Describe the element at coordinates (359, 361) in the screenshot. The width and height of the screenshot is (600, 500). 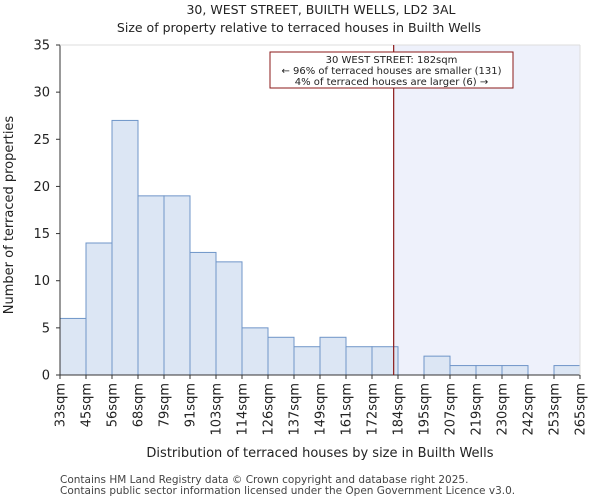
I see `bar-161sqm` at that location.